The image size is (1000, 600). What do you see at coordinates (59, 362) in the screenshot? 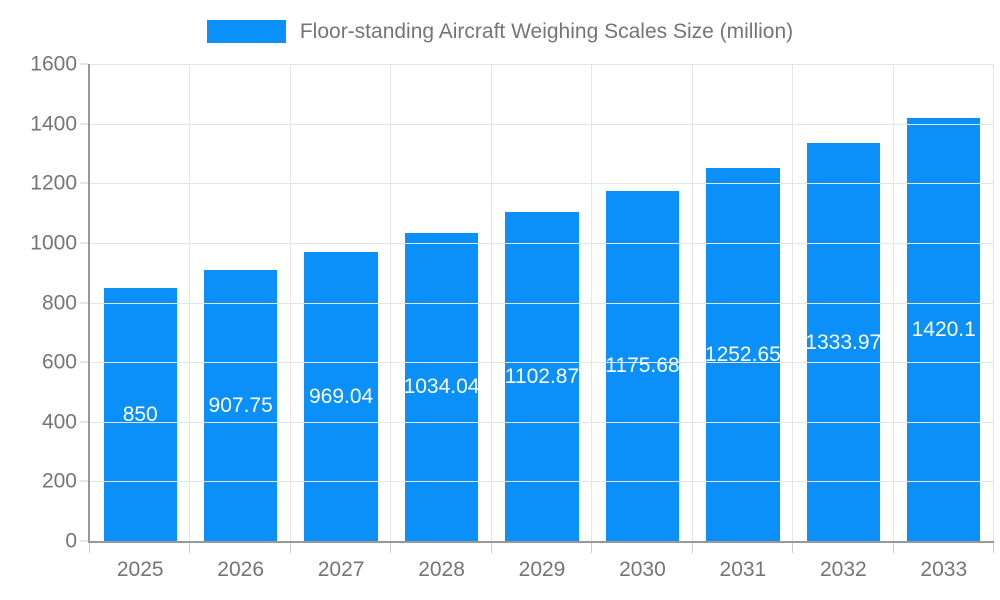
I see `y-tick-label-600: 600` at bounding box center [59, 362].